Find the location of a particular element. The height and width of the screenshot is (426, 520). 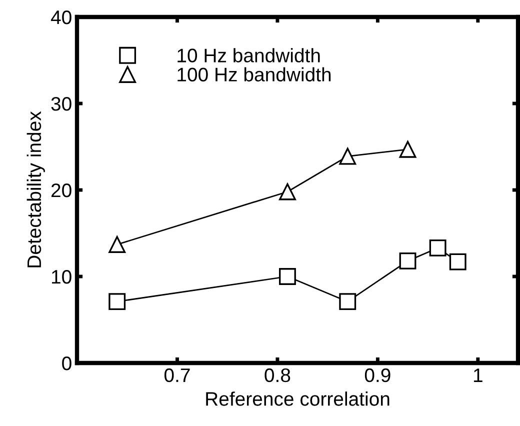

y-tick-label: 10 is located at coordinates (62, 277).